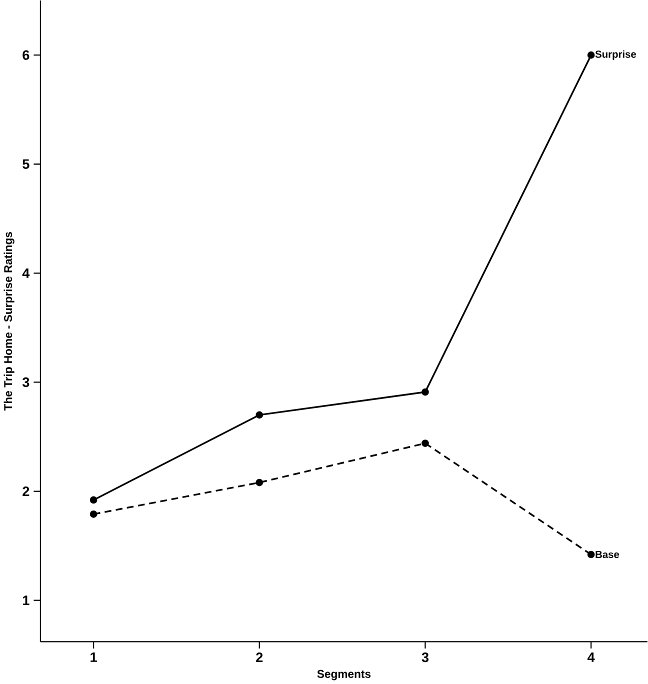 The image size is (648, 684). Describe the element at coordinates (615, 55) in the screenshot. I see `series-label: Surprise` at that location.